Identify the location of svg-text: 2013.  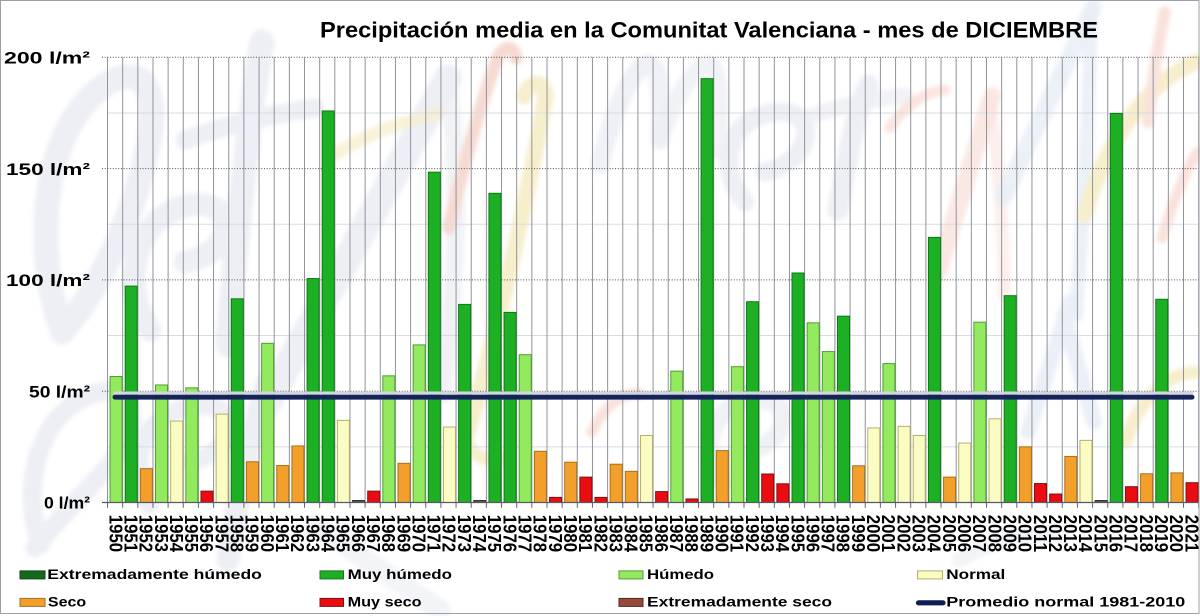
(1070, 533).